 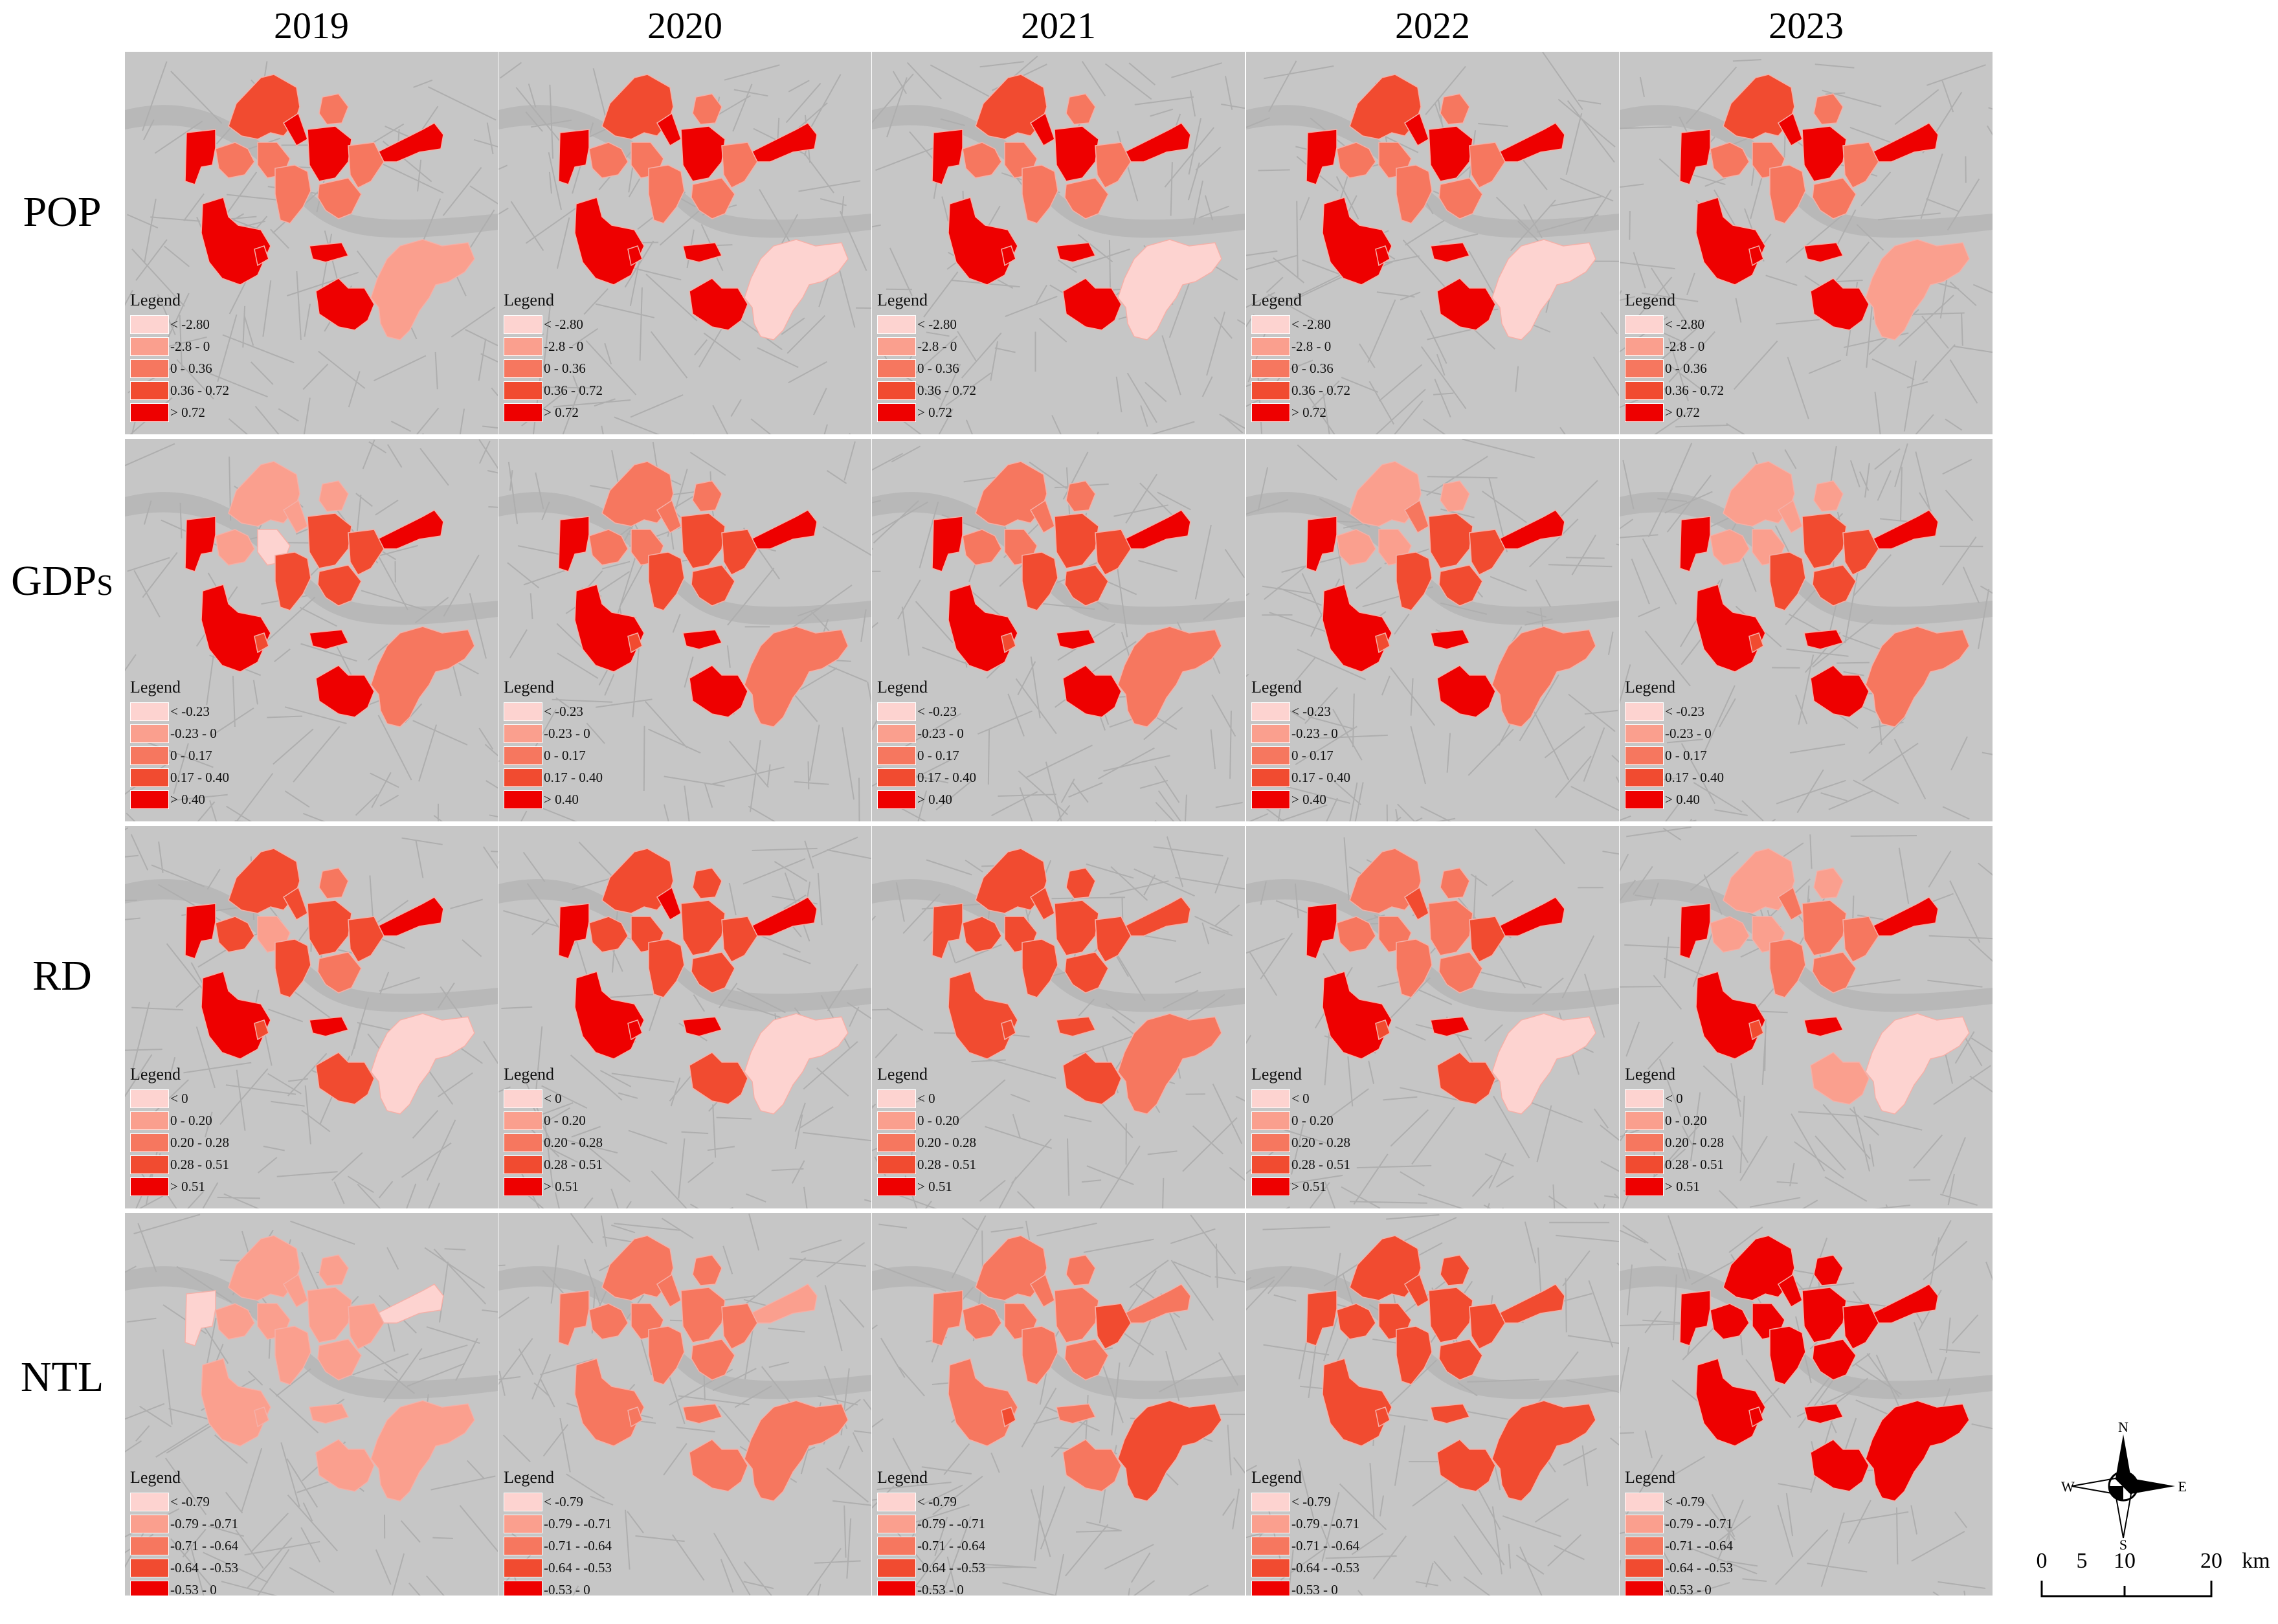 I want to click on legend-label: 0.20 - 0.28, so click(x=946, y=1142).